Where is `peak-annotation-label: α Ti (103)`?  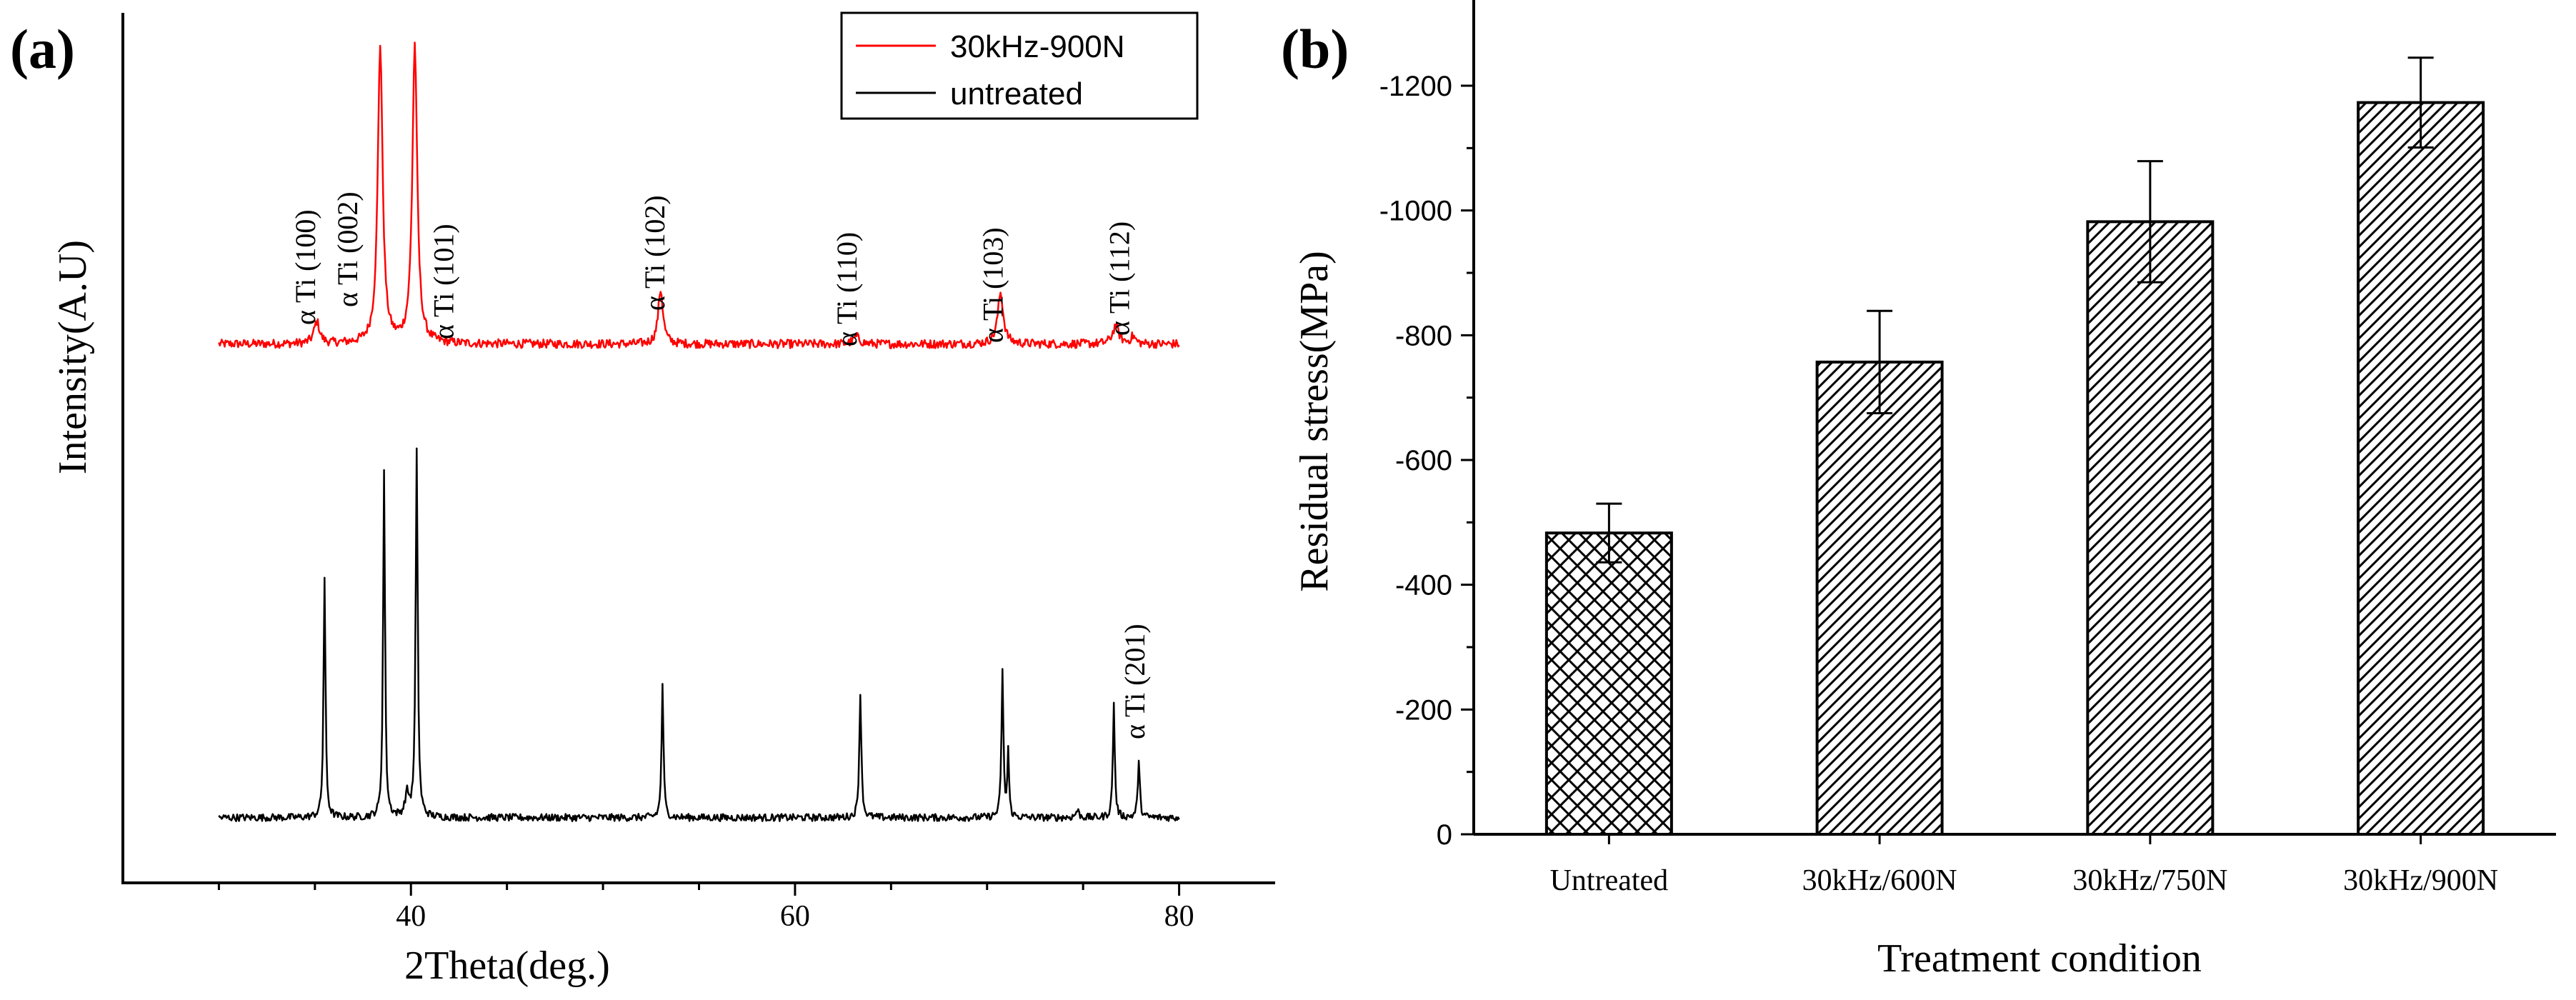 peak-annotation-label: α Ti (103) is located at coordinates (993, 285).